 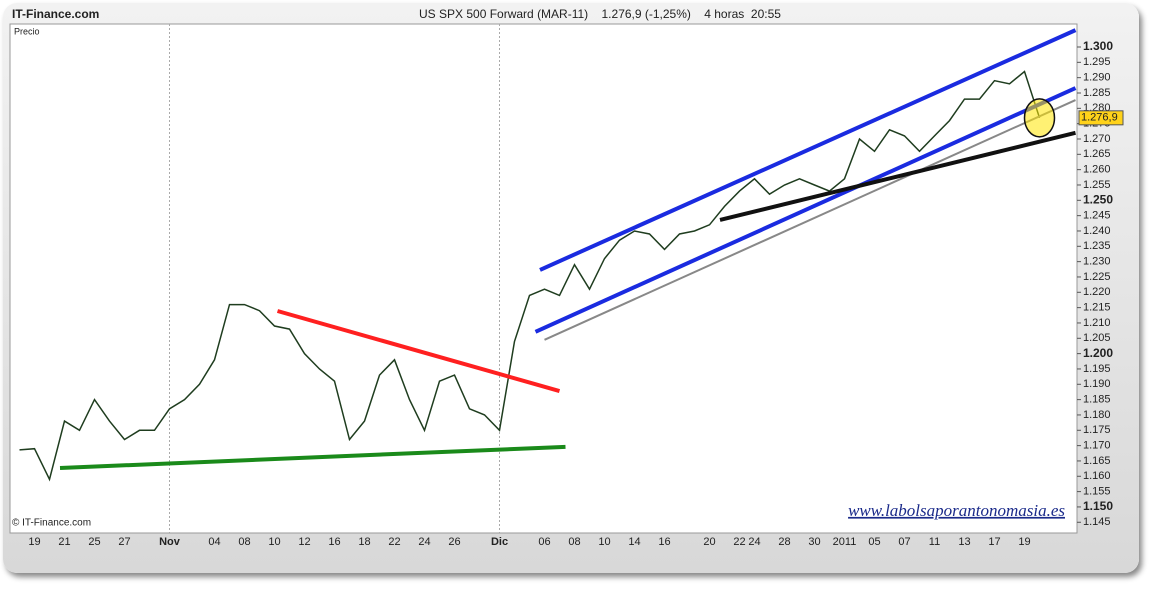 What do you see at coordinates (1097, 400) in the screenshot?
I see `y-tick-label: 1.185` at bounding box center [1097, 400].